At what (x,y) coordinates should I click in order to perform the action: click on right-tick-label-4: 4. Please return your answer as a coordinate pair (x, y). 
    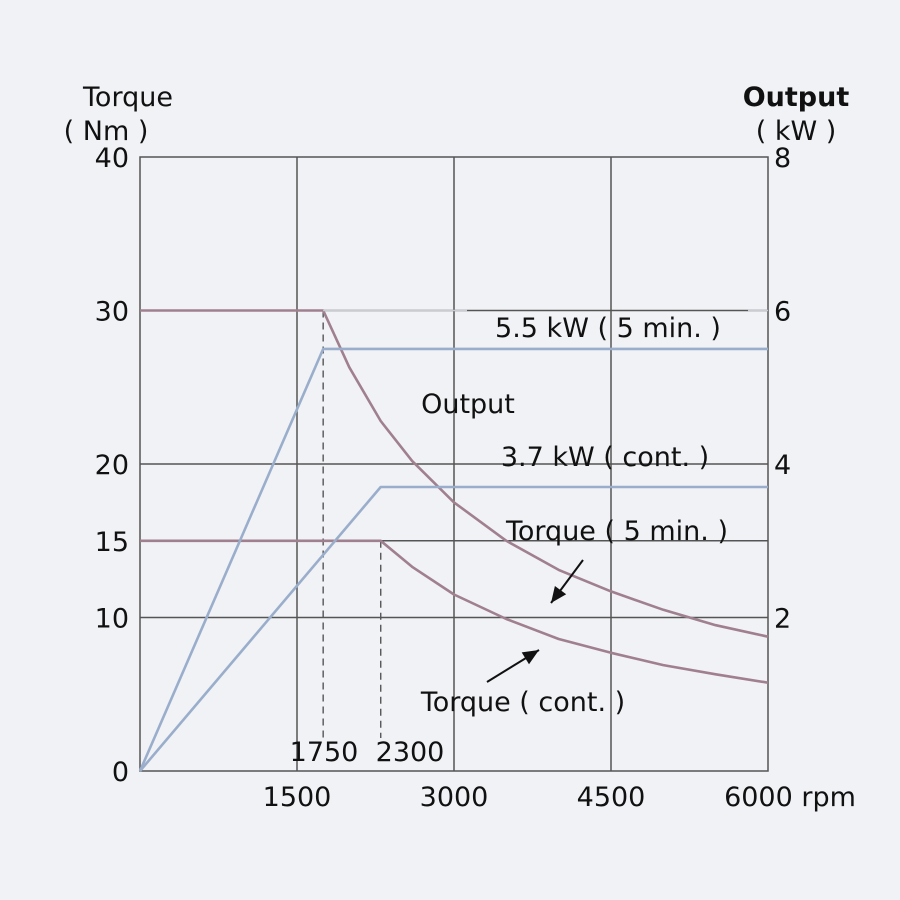
    Looking at the image, I should click on (782, 465).